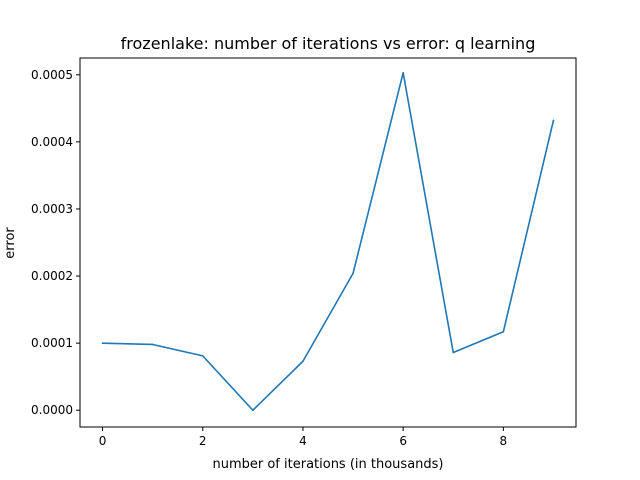  I want to click on x-tick-label: 6, so click(403, 441).